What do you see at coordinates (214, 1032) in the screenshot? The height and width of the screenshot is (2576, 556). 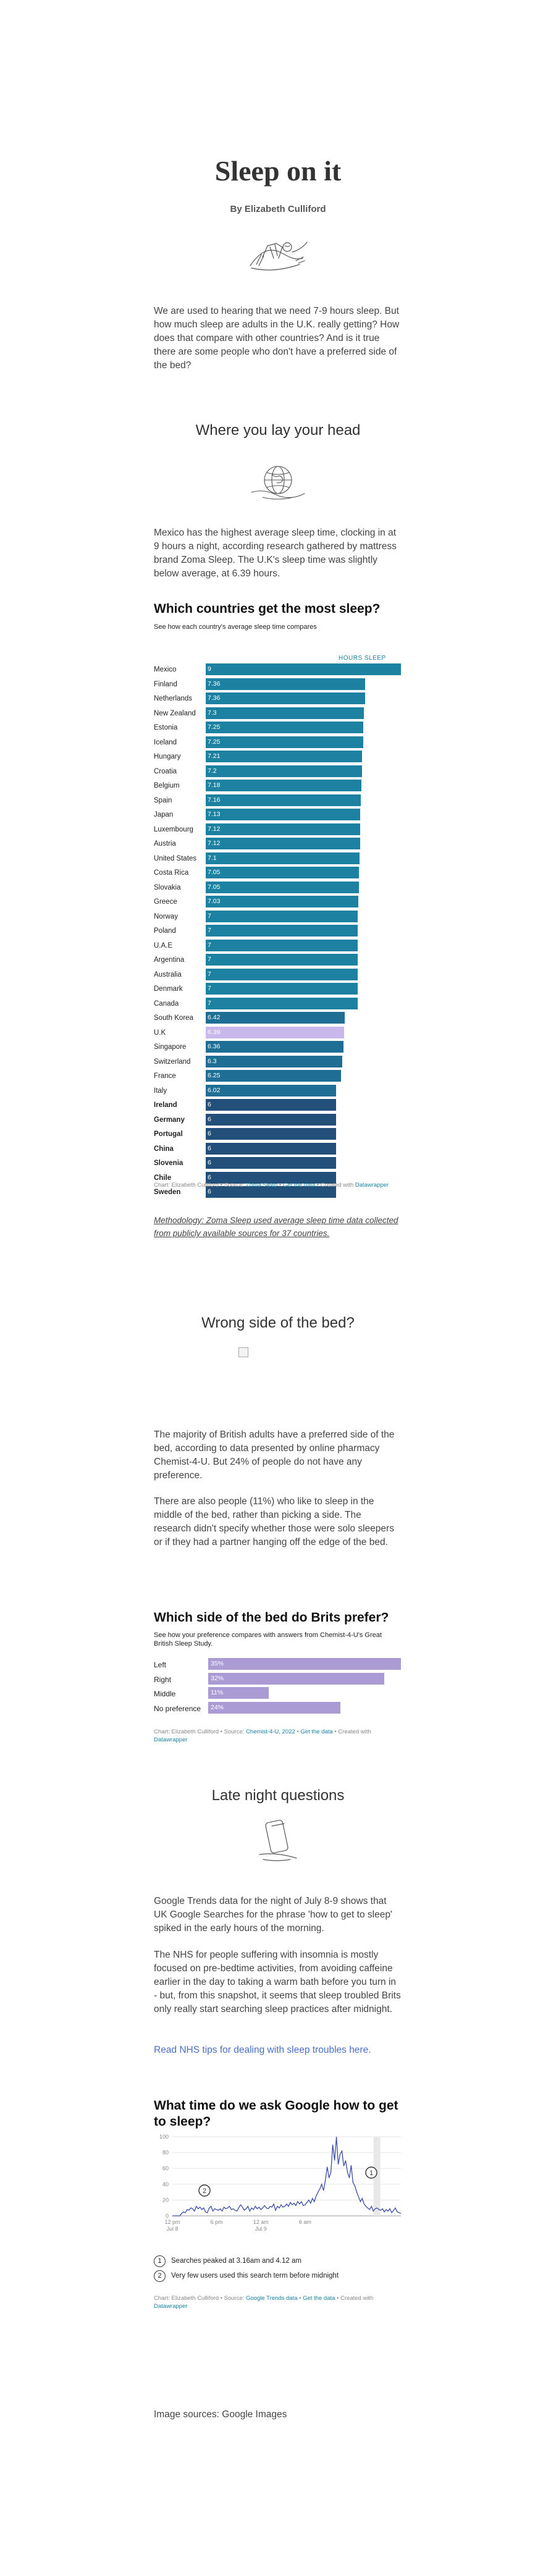 I see `country-value-label: 6.39` at bounding box center [214, 1032].